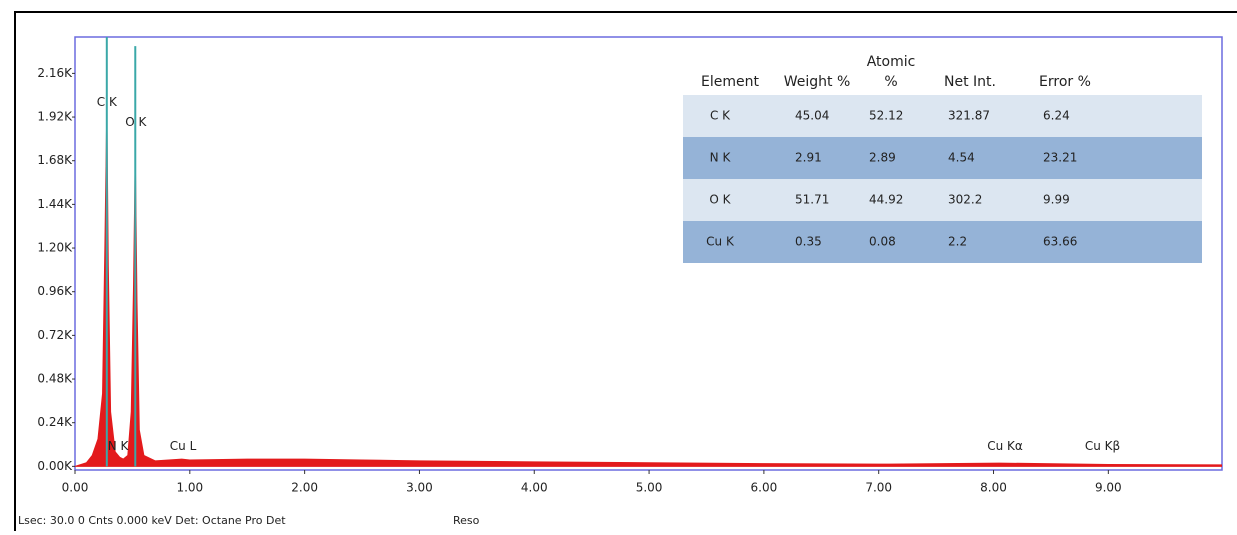 The height and width of the screenshot is (535, 1237). What do you see at coordinates (886, 200) in the screenshot?
I see `table-cell: 44.92` at bounding box center [886, 200].